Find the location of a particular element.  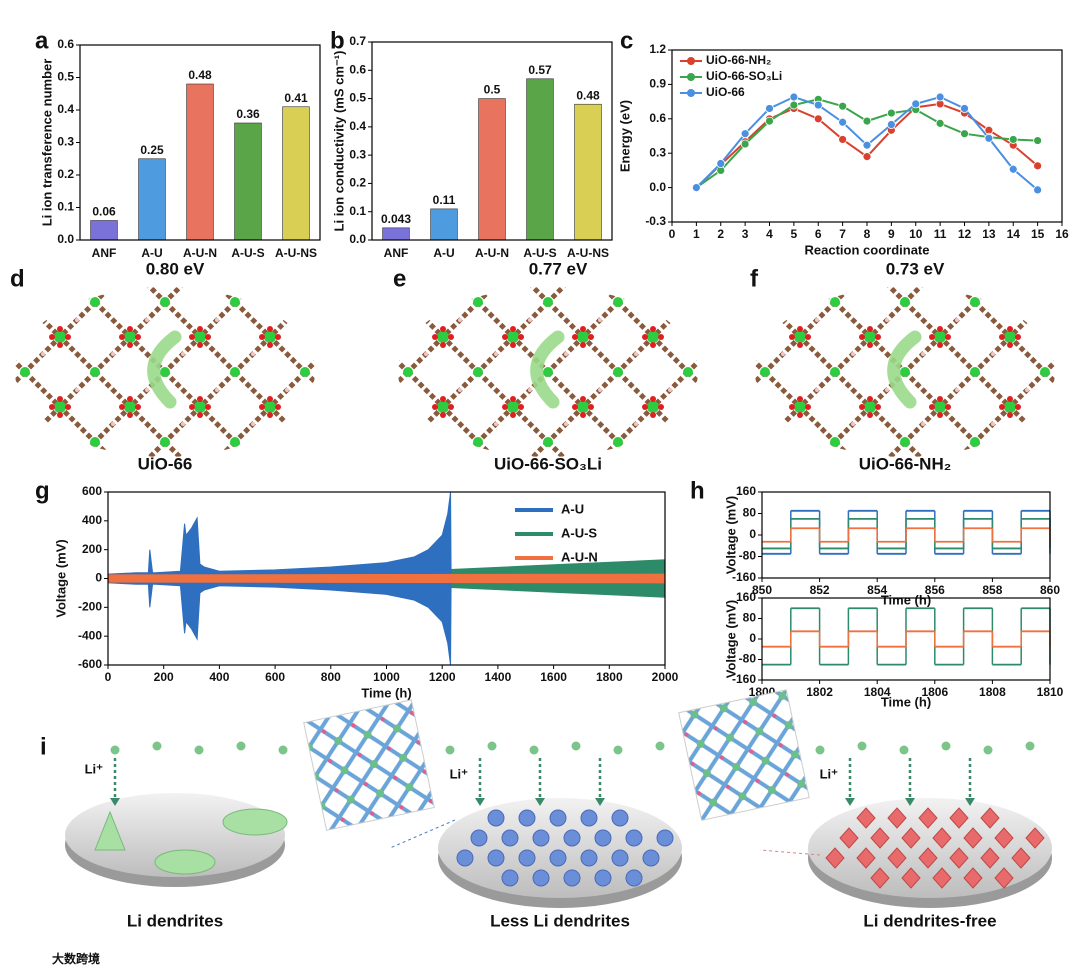

caption: Li dendrites-free is located at coordinates (929, 920).